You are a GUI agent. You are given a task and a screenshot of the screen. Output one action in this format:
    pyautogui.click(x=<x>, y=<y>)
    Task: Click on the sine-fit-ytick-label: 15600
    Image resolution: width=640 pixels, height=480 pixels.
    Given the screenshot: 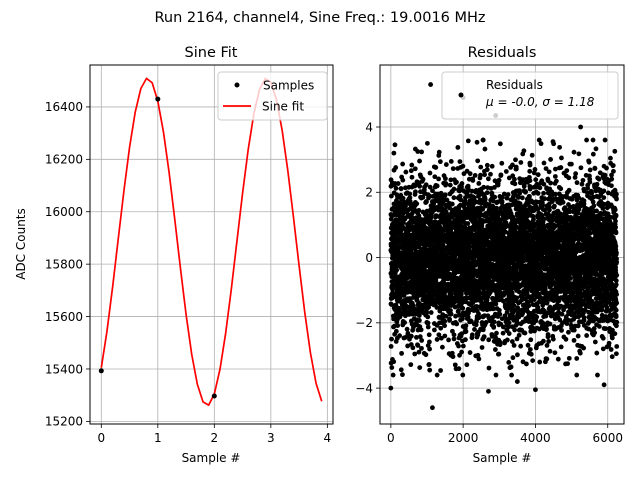 What is the action you would take?
    pyautogui.click(x=64, y=317)
    